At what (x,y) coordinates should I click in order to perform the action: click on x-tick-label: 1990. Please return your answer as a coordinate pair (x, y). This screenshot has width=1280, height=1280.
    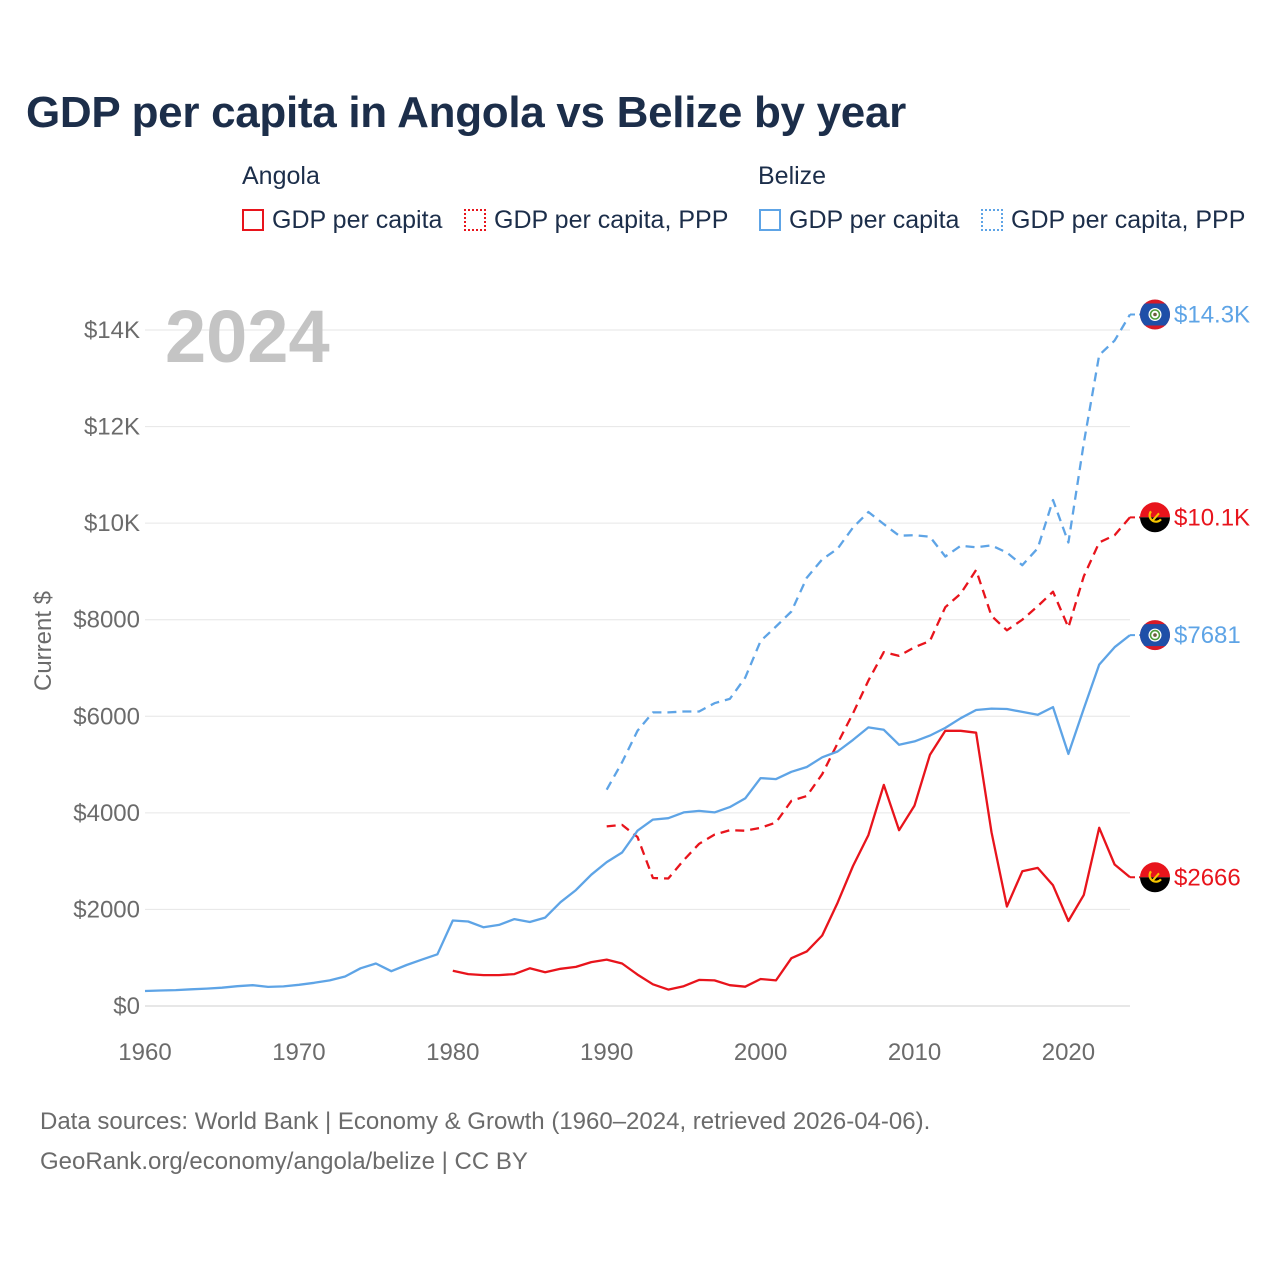
    Looking at the image, I should click on (606, 1052).